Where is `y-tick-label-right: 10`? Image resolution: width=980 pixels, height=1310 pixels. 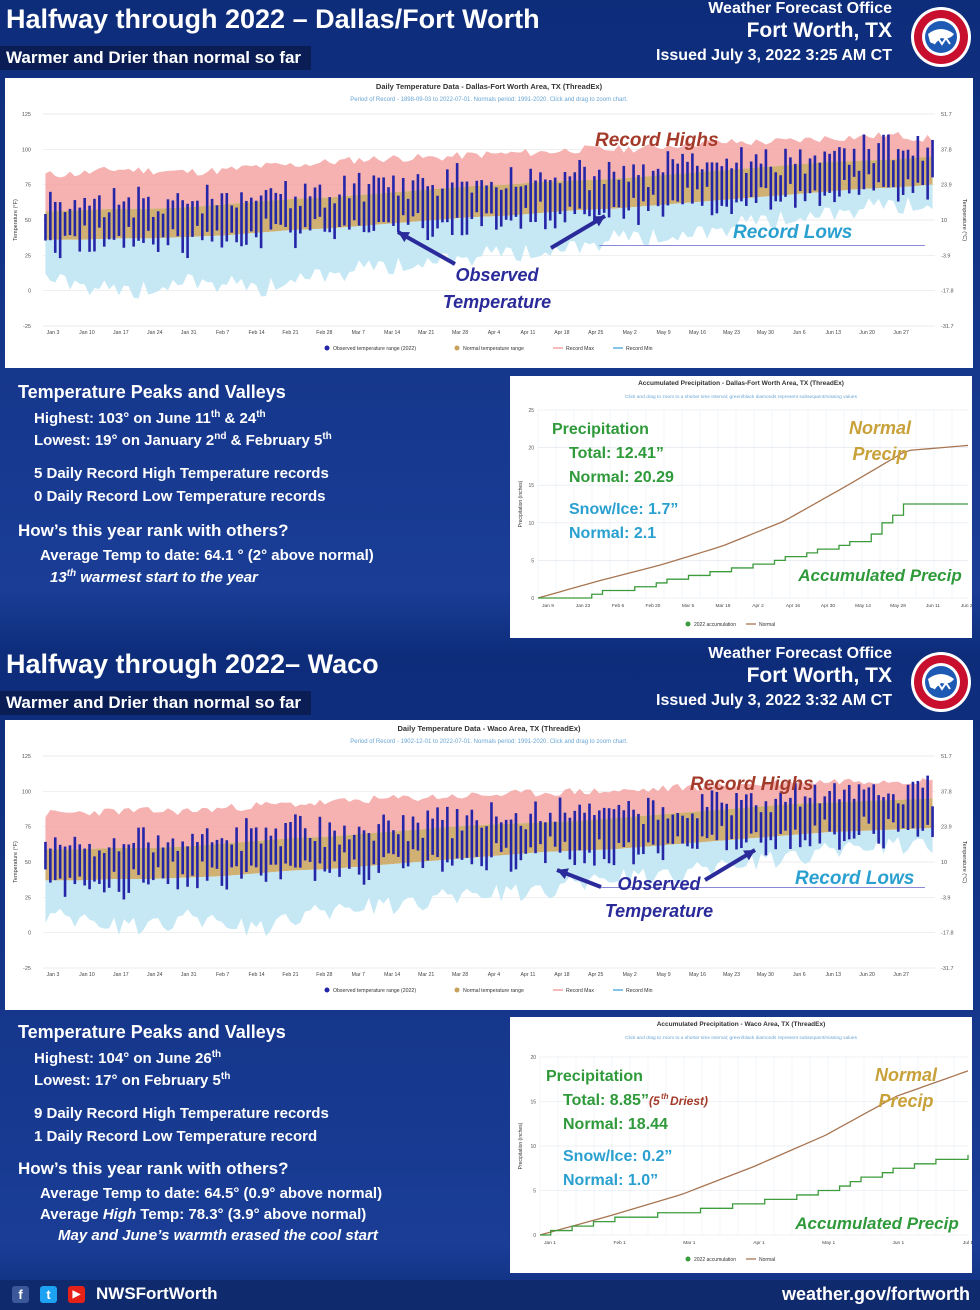 y-tick-label-right: 10 is located at coordinates (944, 863).